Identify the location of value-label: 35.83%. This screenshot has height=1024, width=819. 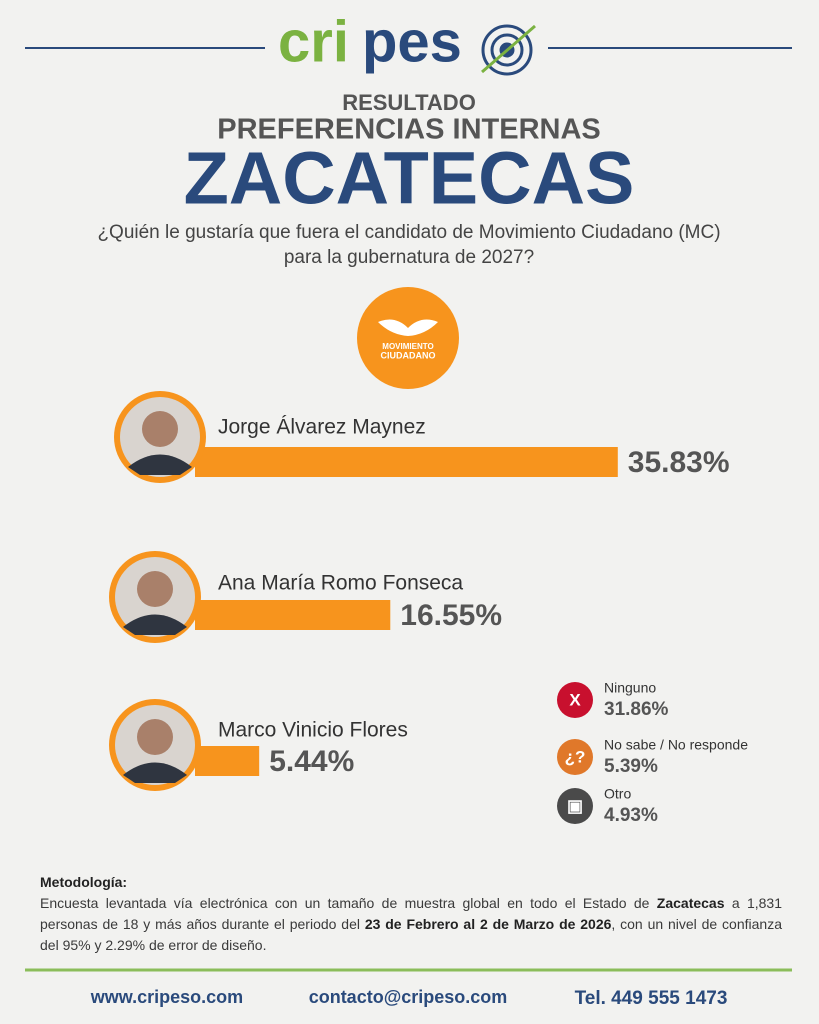
(679, 462).